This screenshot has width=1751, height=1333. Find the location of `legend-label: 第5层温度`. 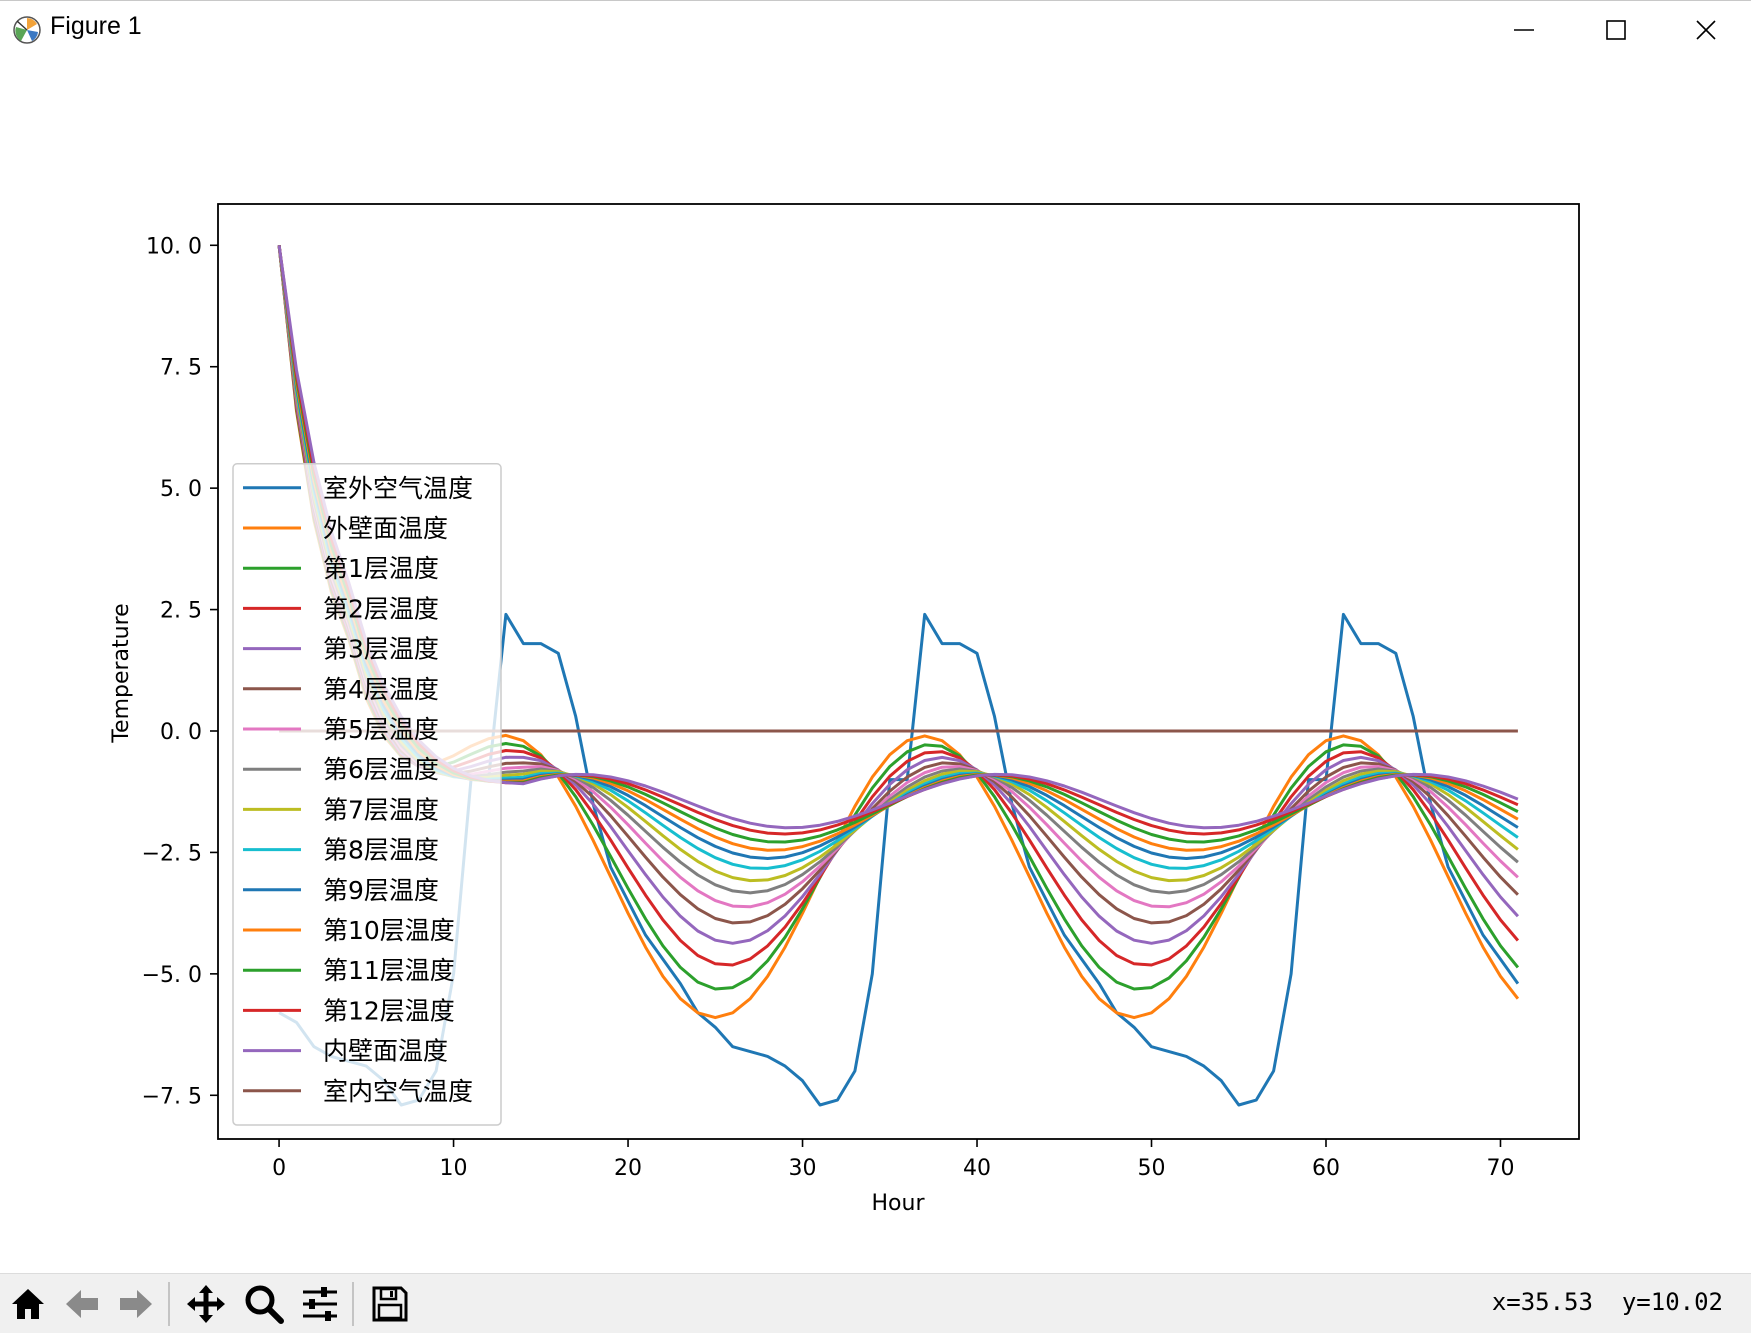

legend-label: 第5层温度 is located at coordinates (381, 729).